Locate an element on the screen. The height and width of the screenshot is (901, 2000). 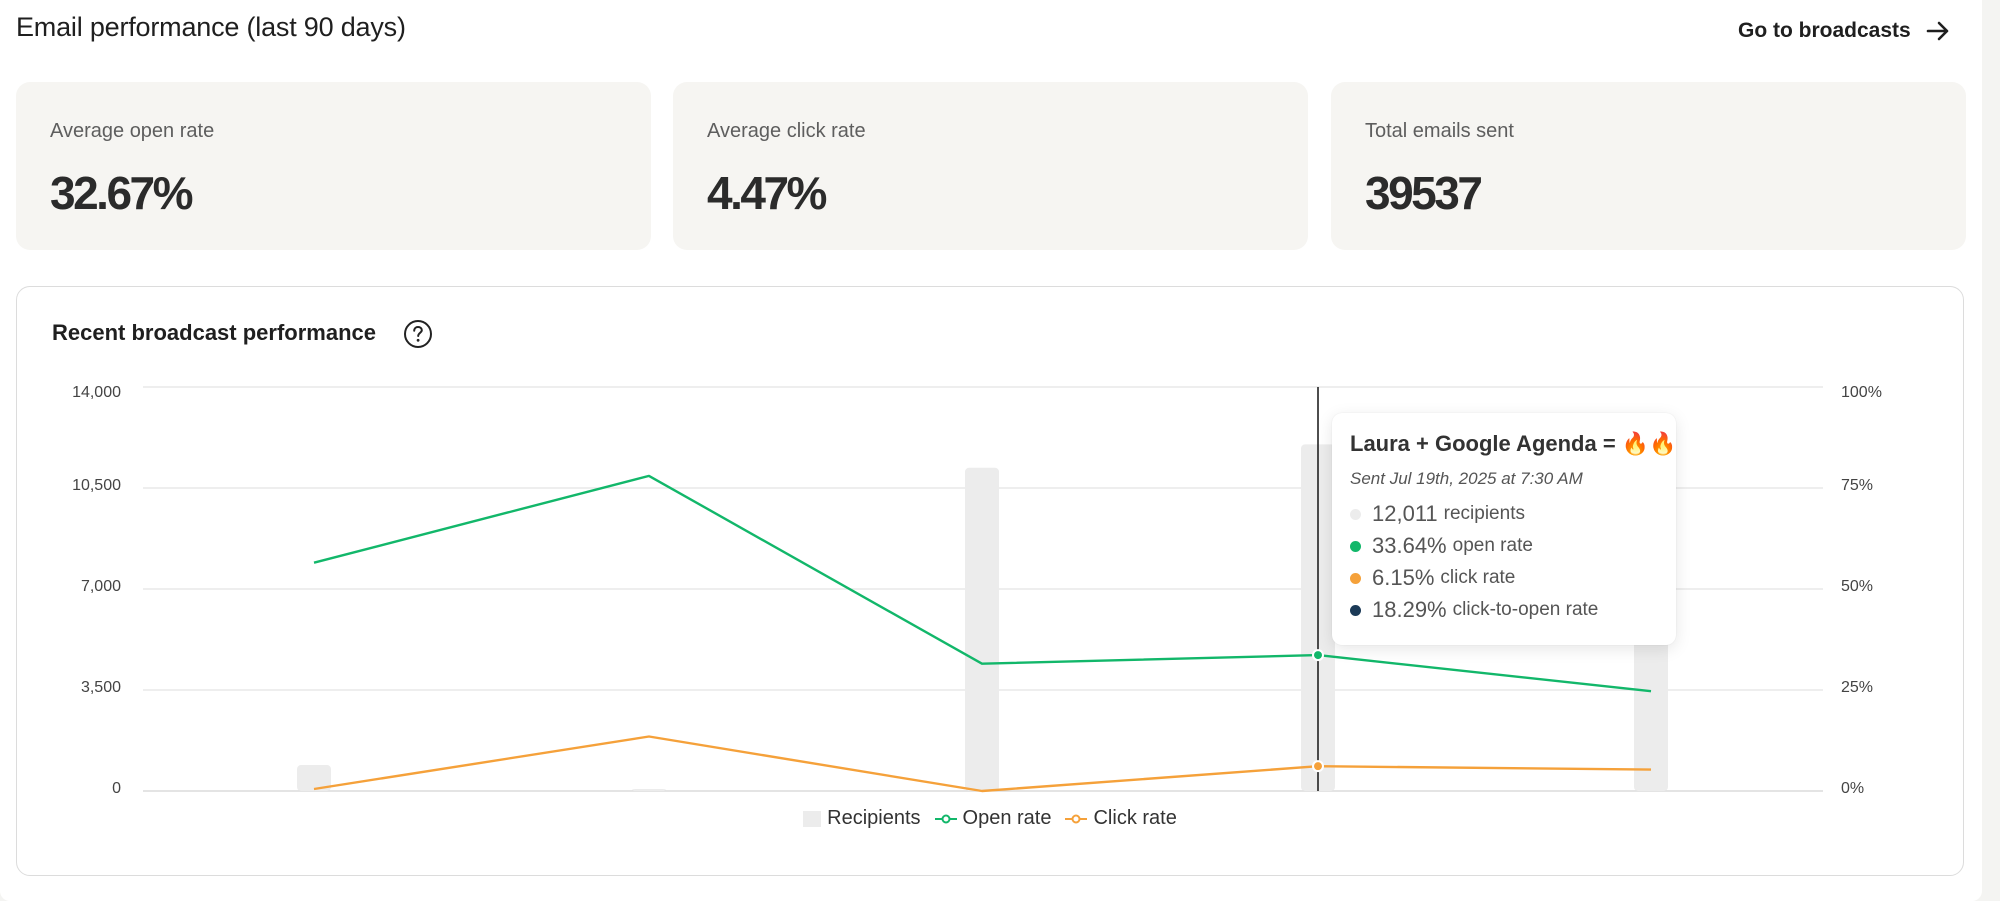
tooltip-label: open rate is located at coordinates (1492, 545).